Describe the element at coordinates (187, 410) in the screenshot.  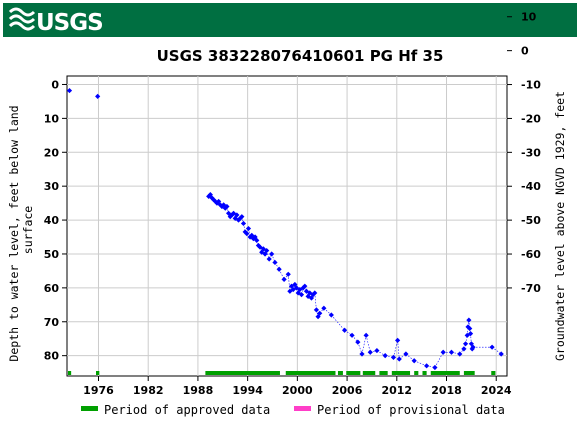
I see `legend-approved-label: Period of approved data` at that location.